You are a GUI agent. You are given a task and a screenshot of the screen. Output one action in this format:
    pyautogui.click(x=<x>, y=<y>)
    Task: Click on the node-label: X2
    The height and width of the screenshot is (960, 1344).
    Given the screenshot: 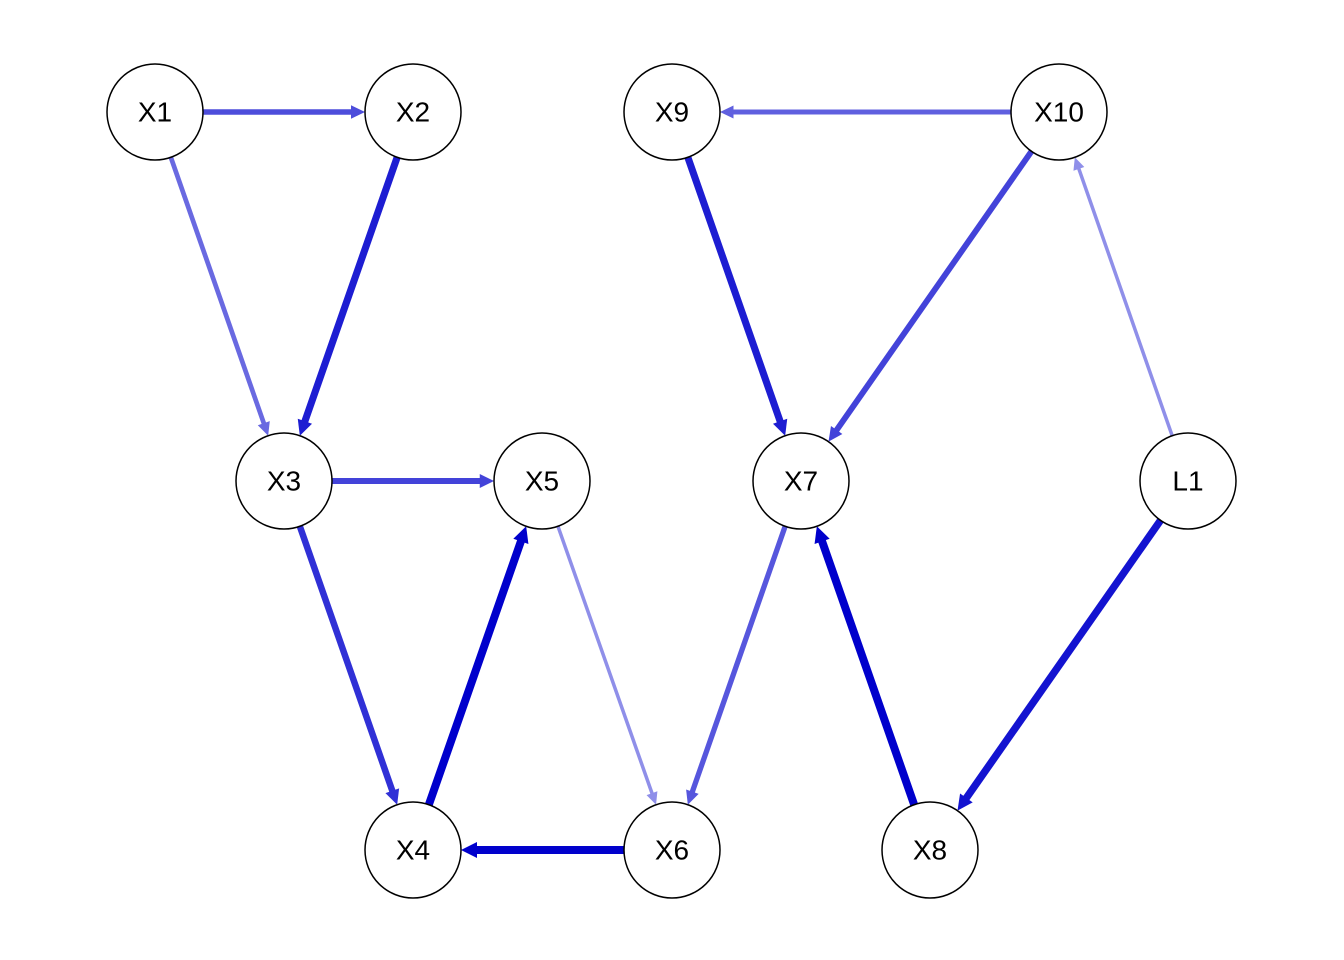 What is the action you would take?
    pyautogui.click(x=413, y=112)
    